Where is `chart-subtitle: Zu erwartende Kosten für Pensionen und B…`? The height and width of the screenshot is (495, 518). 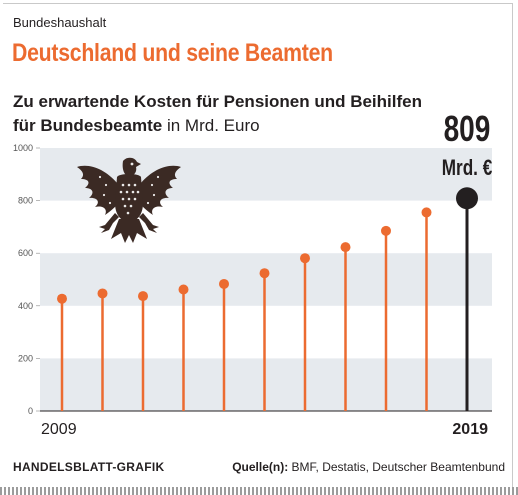 chart-subtitle: Zu erwartende Kosten für Pensionen und B… is located at coordinates (223, 114).